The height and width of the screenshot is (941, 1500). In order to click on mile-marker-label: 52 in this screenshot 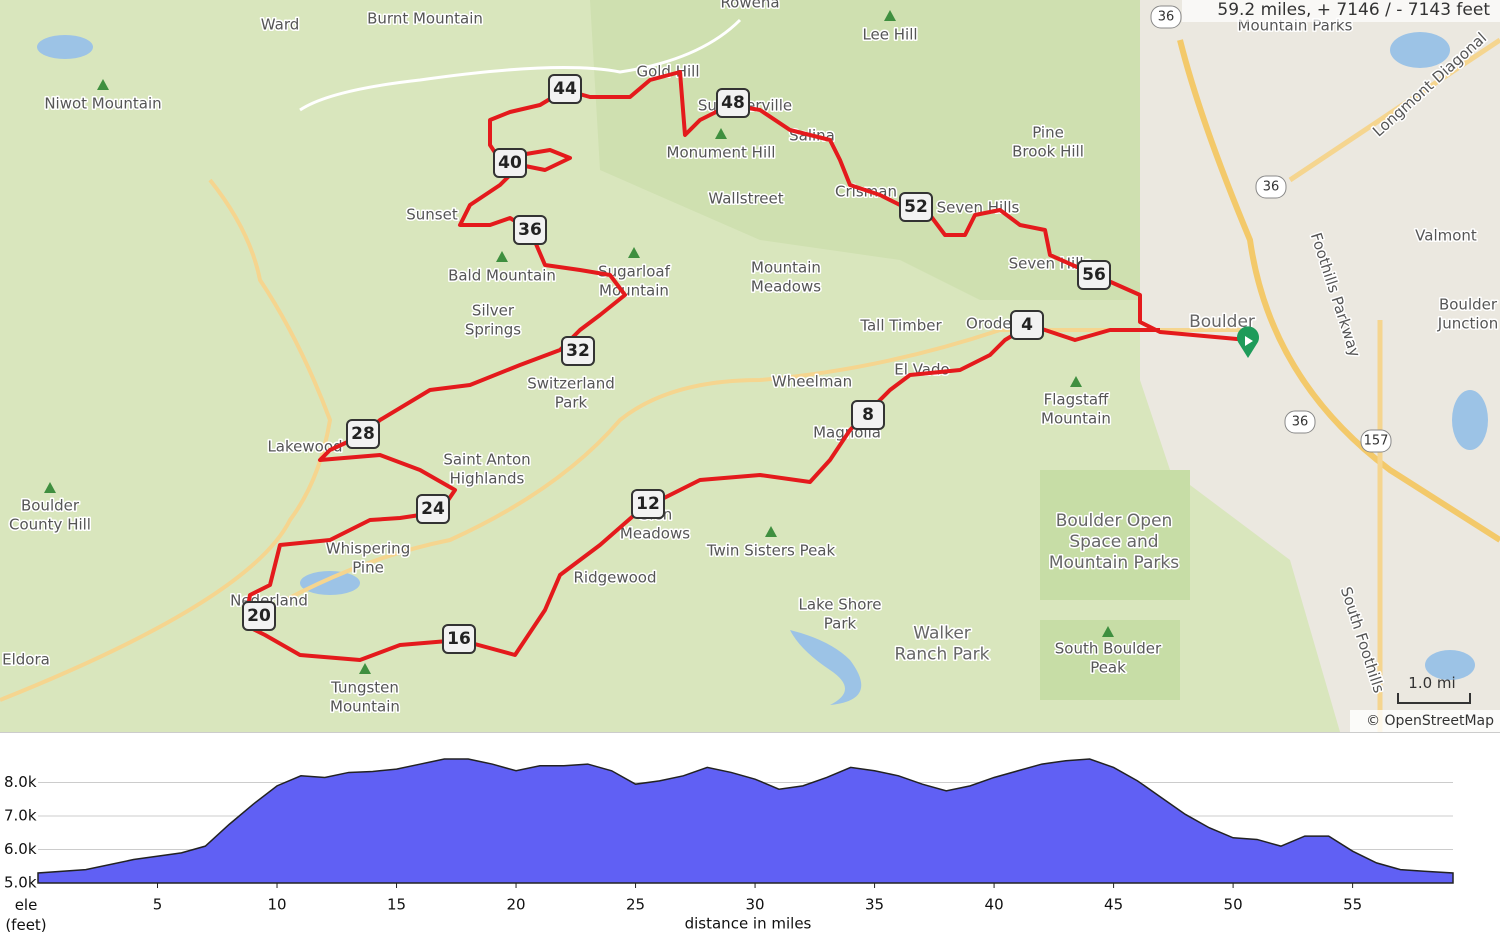, I will do `click(916, 207)`.